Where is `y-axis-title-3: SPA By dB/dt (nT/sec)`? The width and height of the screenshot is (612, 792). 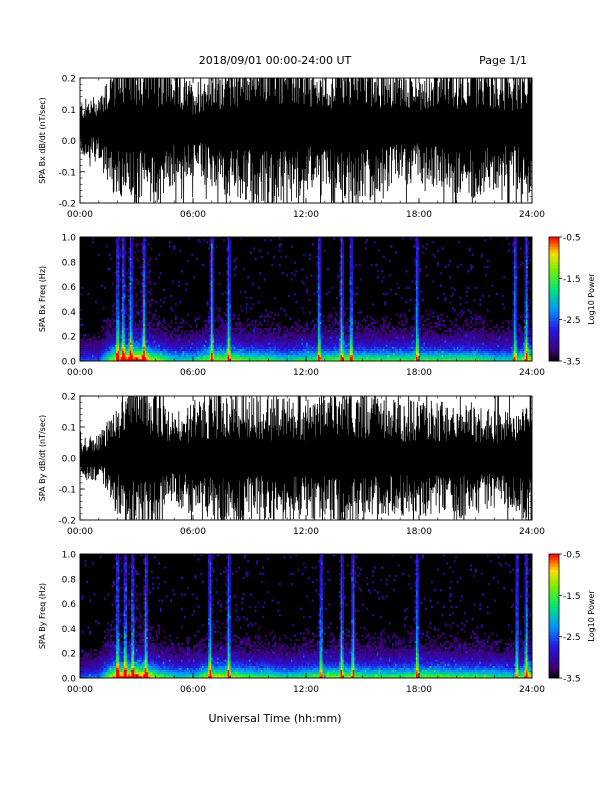
y-axis-title-3: SPA By dB/dt (nT/sec) is located at coordinates (42, 458).